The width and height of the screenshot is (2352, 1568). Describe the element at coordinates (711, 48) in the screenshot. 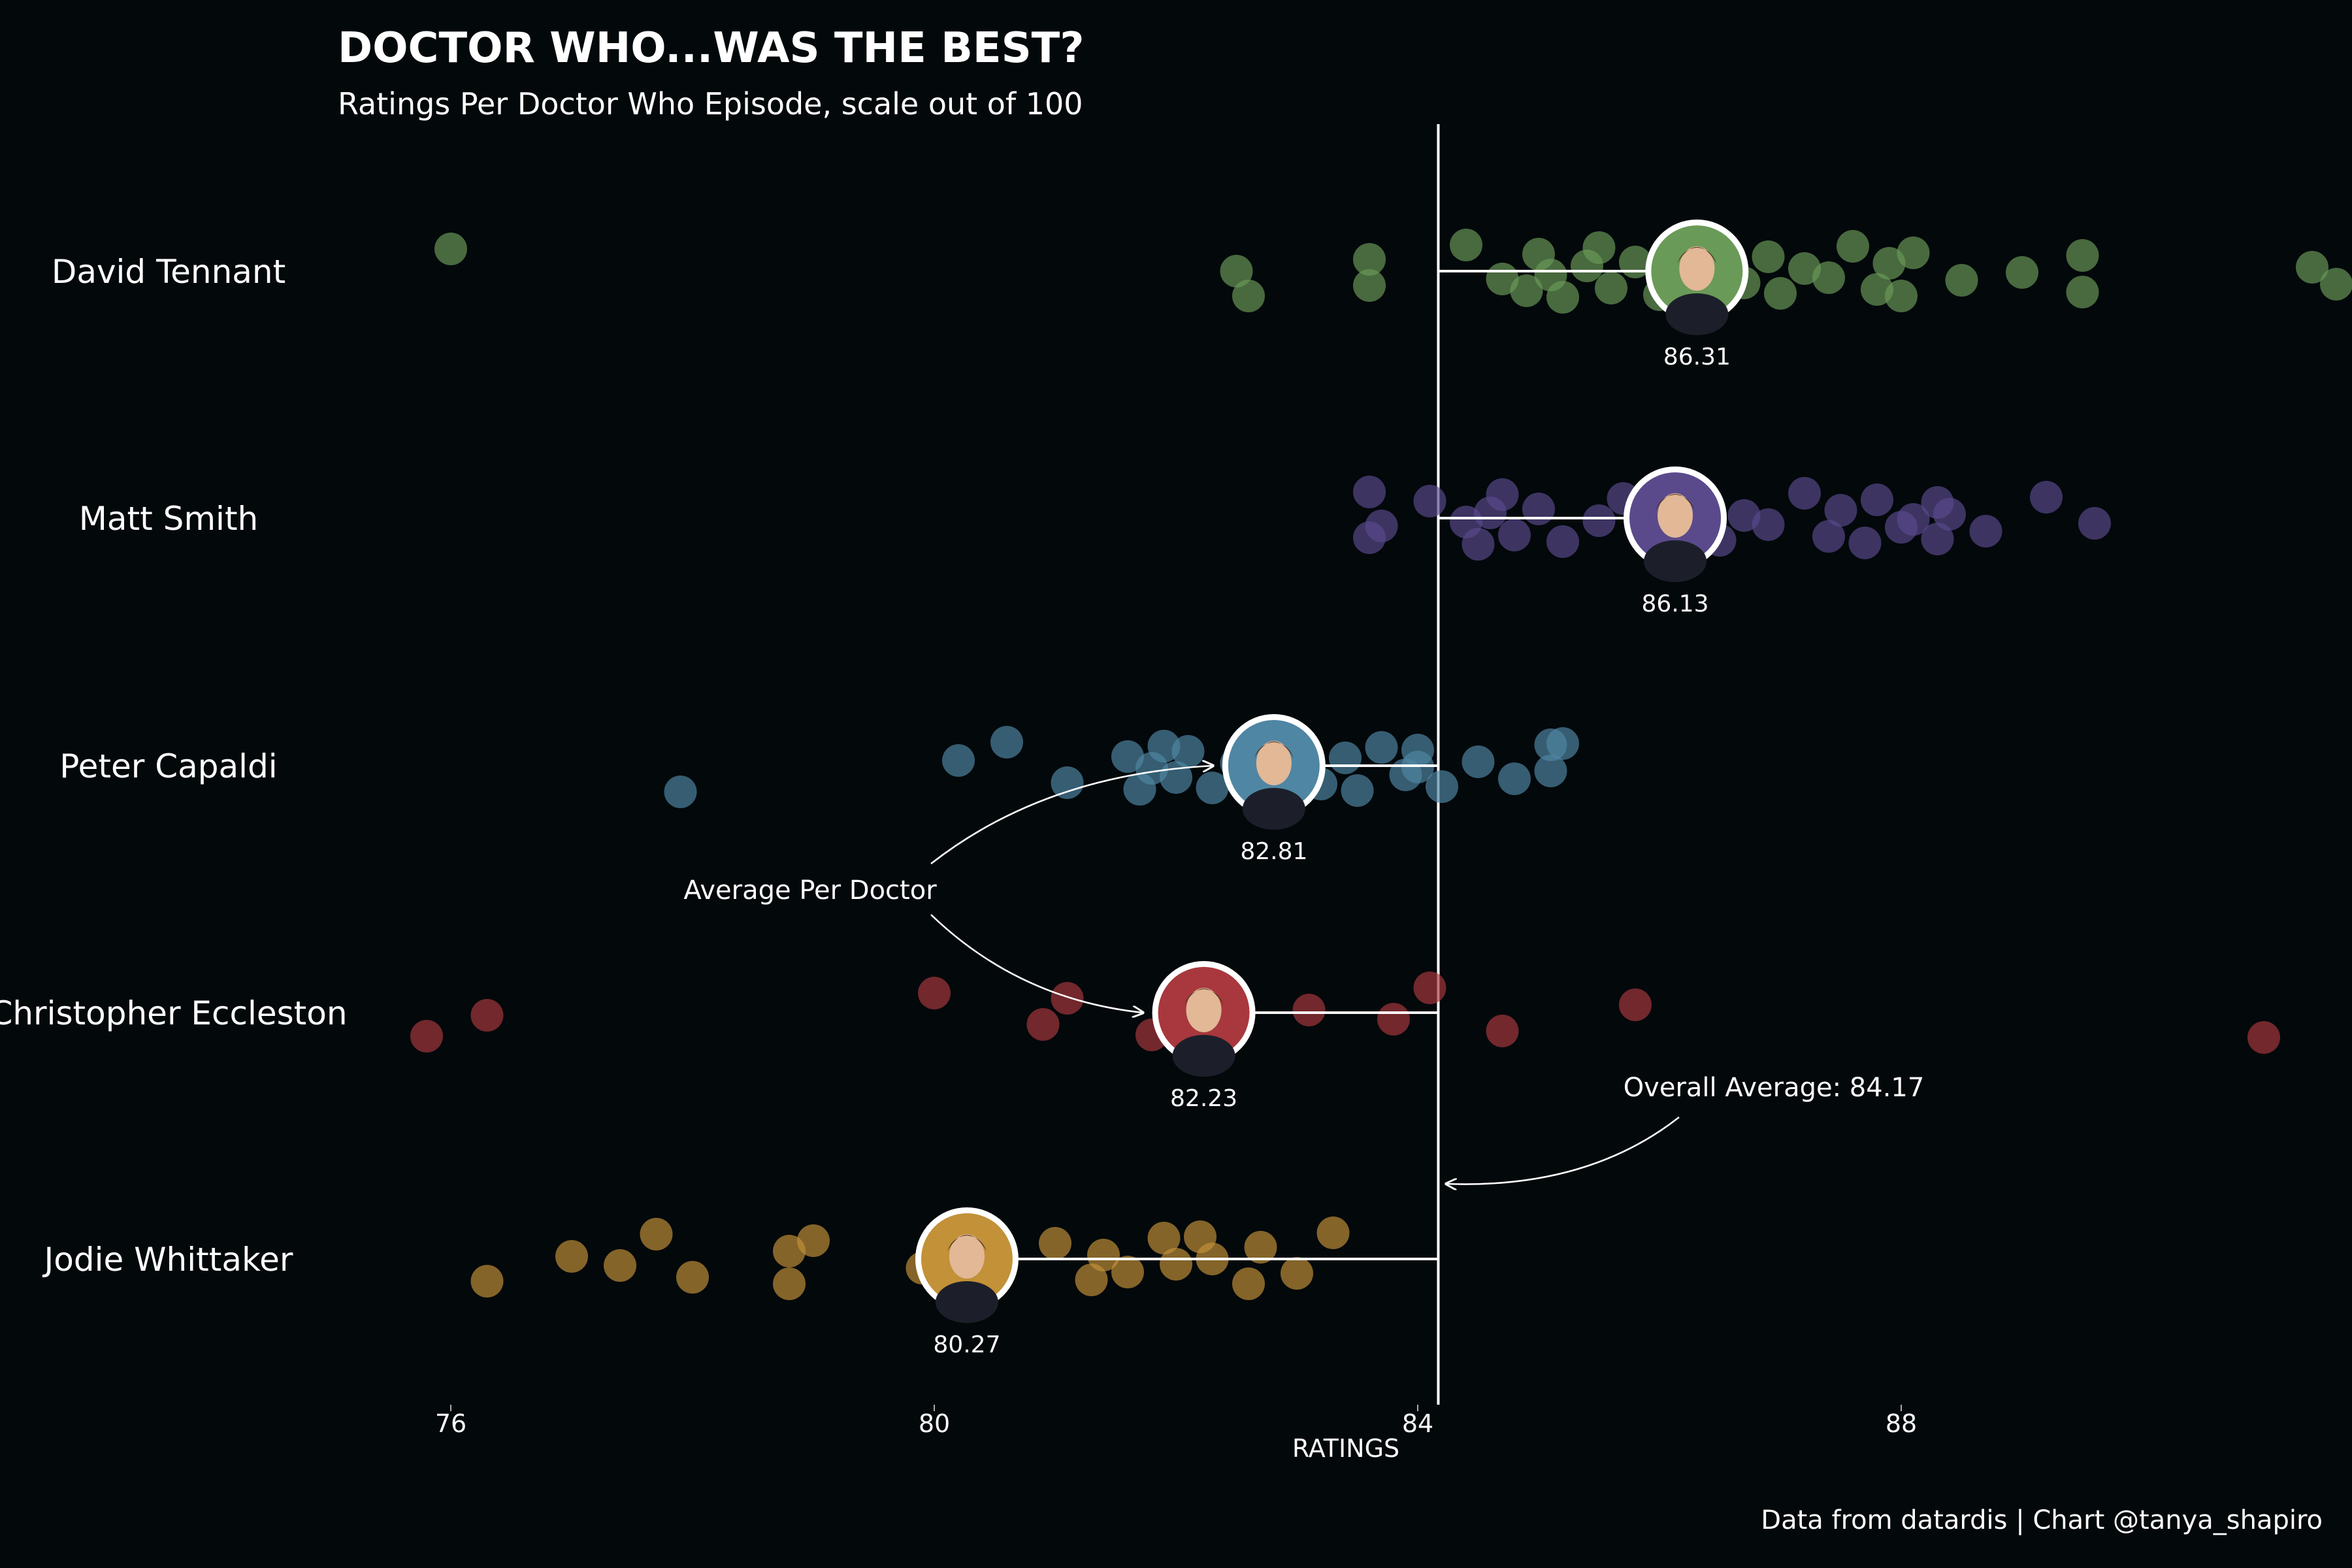

I see `chart-title: DOCTOR WHO...WAS THE BEST?` at that location.